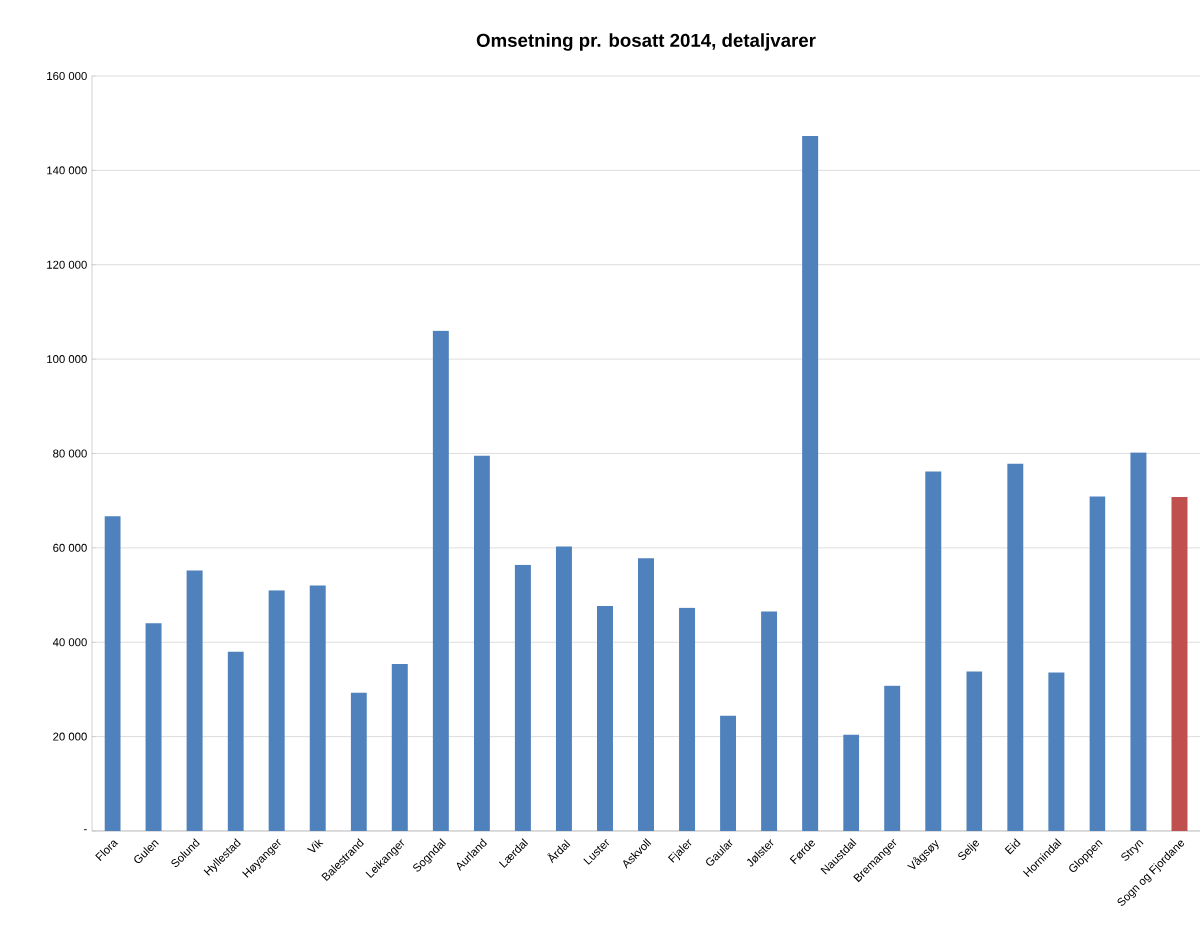 The image size is (1203, 937). Describe the element at coordinates (70, 547) in the screenshot. I see `y-tick-label: 60 000` at that location.